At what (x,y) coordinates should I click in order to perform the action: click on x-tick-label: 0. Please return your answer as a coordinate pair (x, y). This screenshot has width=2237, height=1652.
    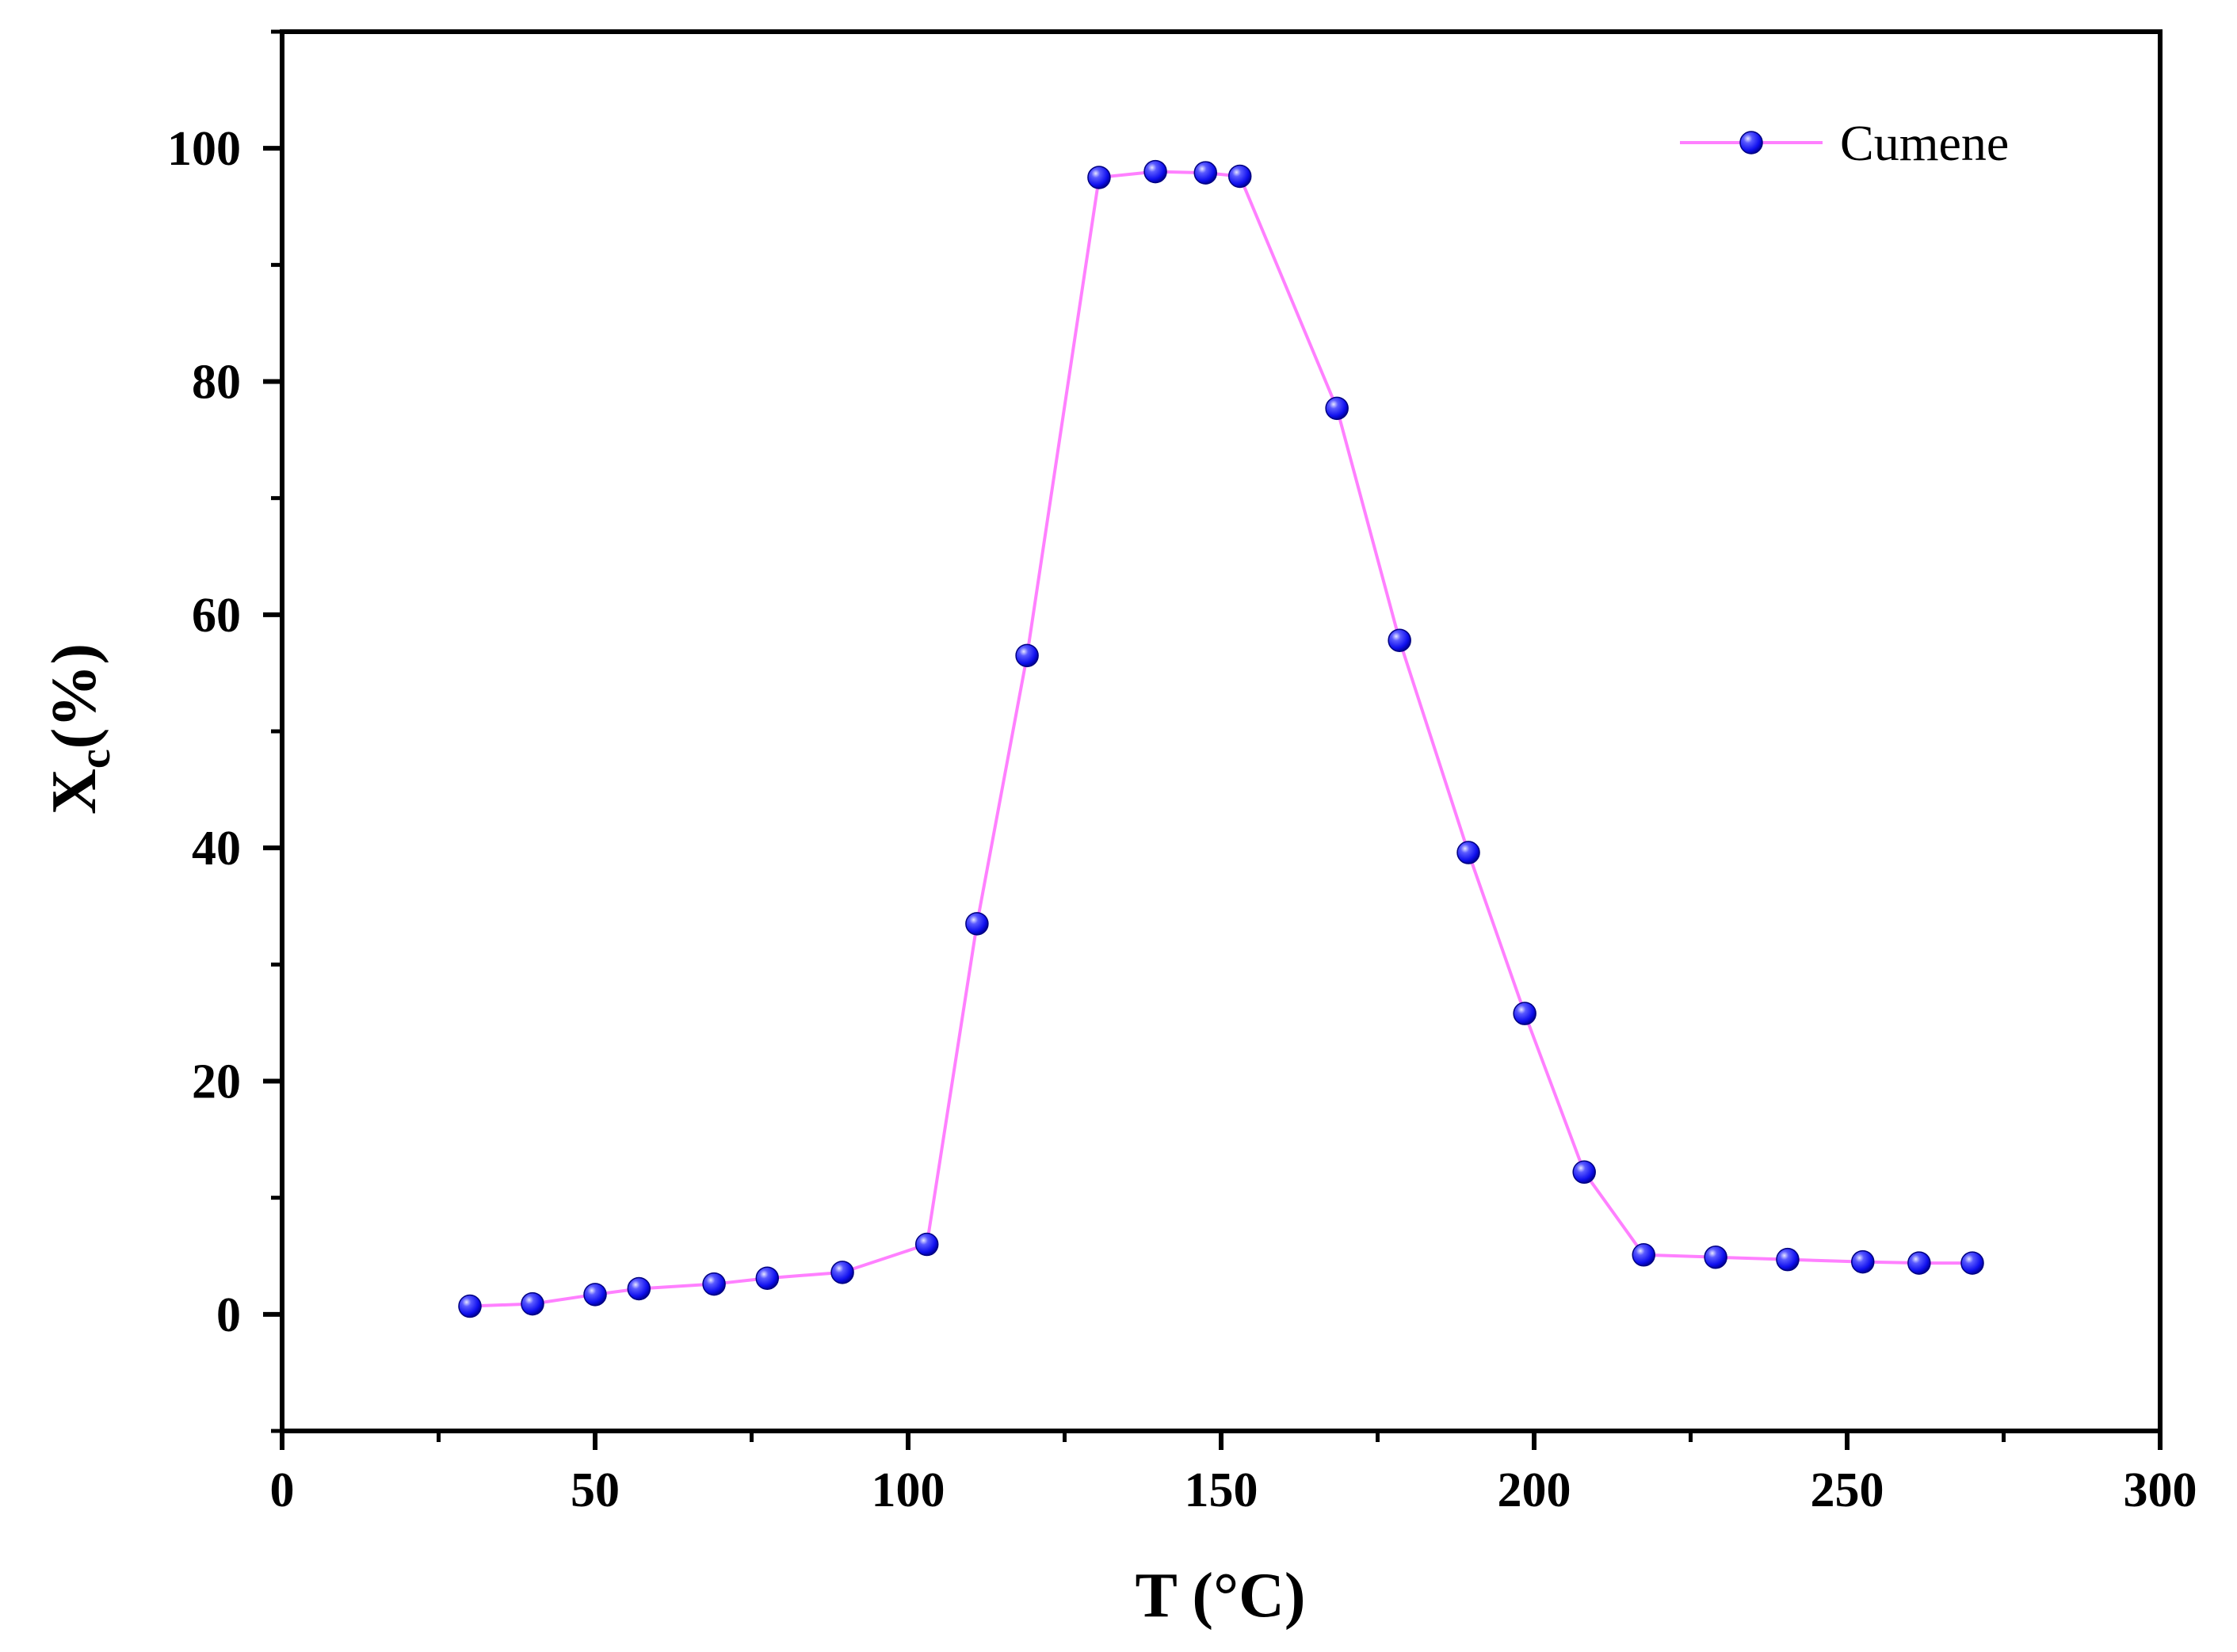
    Looking at the image, I should click on (282, 1490).